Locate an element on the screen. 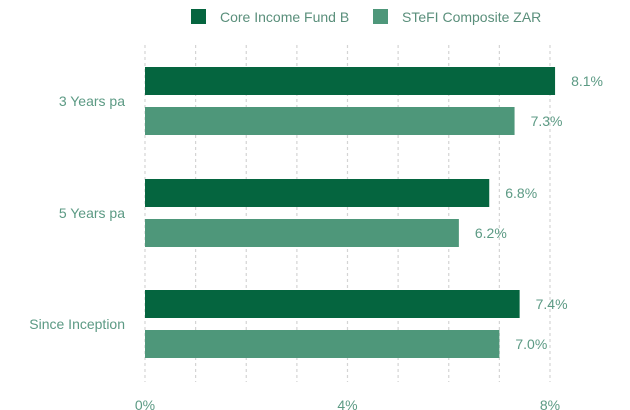  data-label: 6.2% is located at coordinates (491, 233).